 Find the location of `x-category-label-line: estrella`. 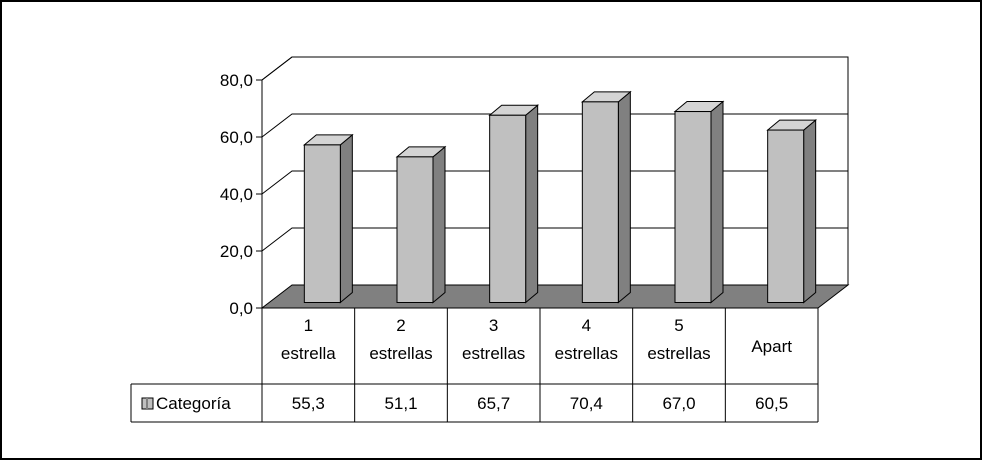

x-category-label-line: estrella is located at coordinates (308, 353).